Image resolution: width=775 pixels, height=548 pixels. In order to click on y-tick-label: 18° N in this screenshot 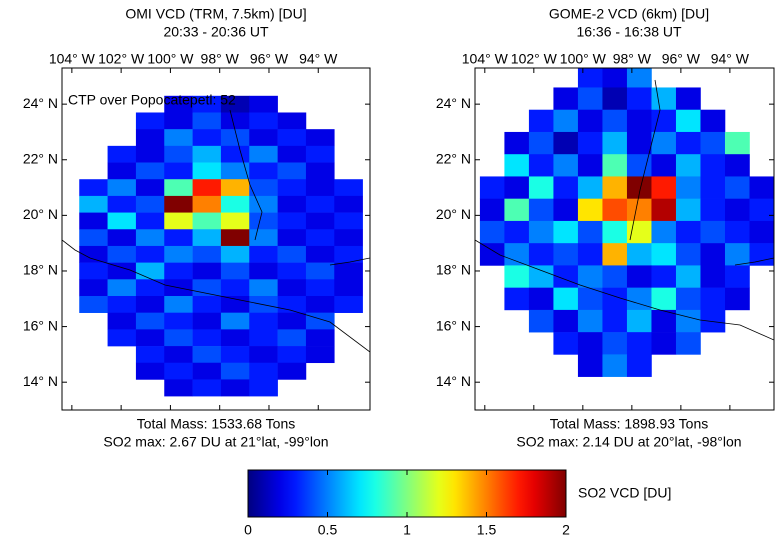, I will do `click(453, 270)`.